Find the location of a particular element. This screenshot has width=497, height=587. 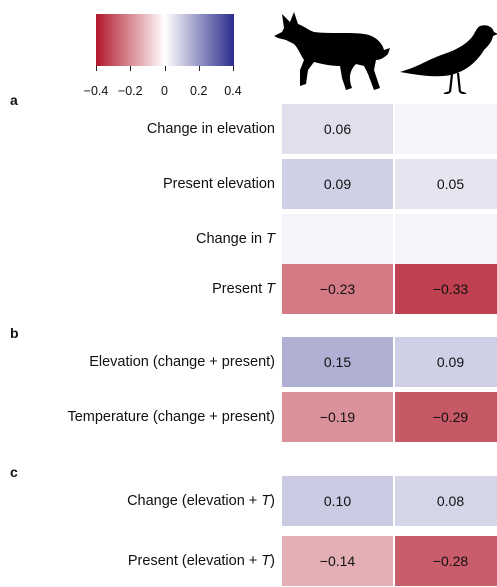

cell-value-label: 0.05 is located at coordinates (450, 184).